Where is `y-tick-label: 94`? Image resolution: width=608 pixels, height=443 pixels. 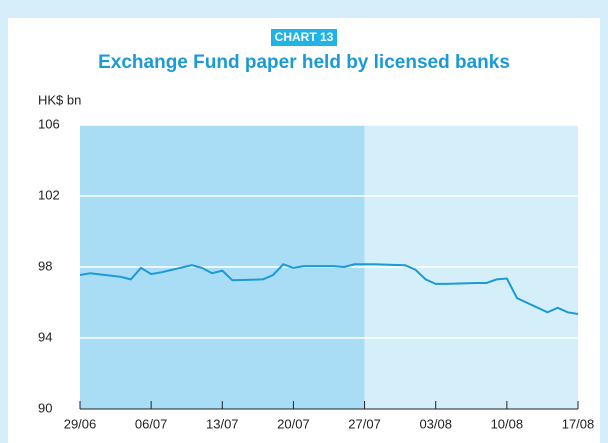
y-tick-label: 94 is located at coordinates (45, 336).